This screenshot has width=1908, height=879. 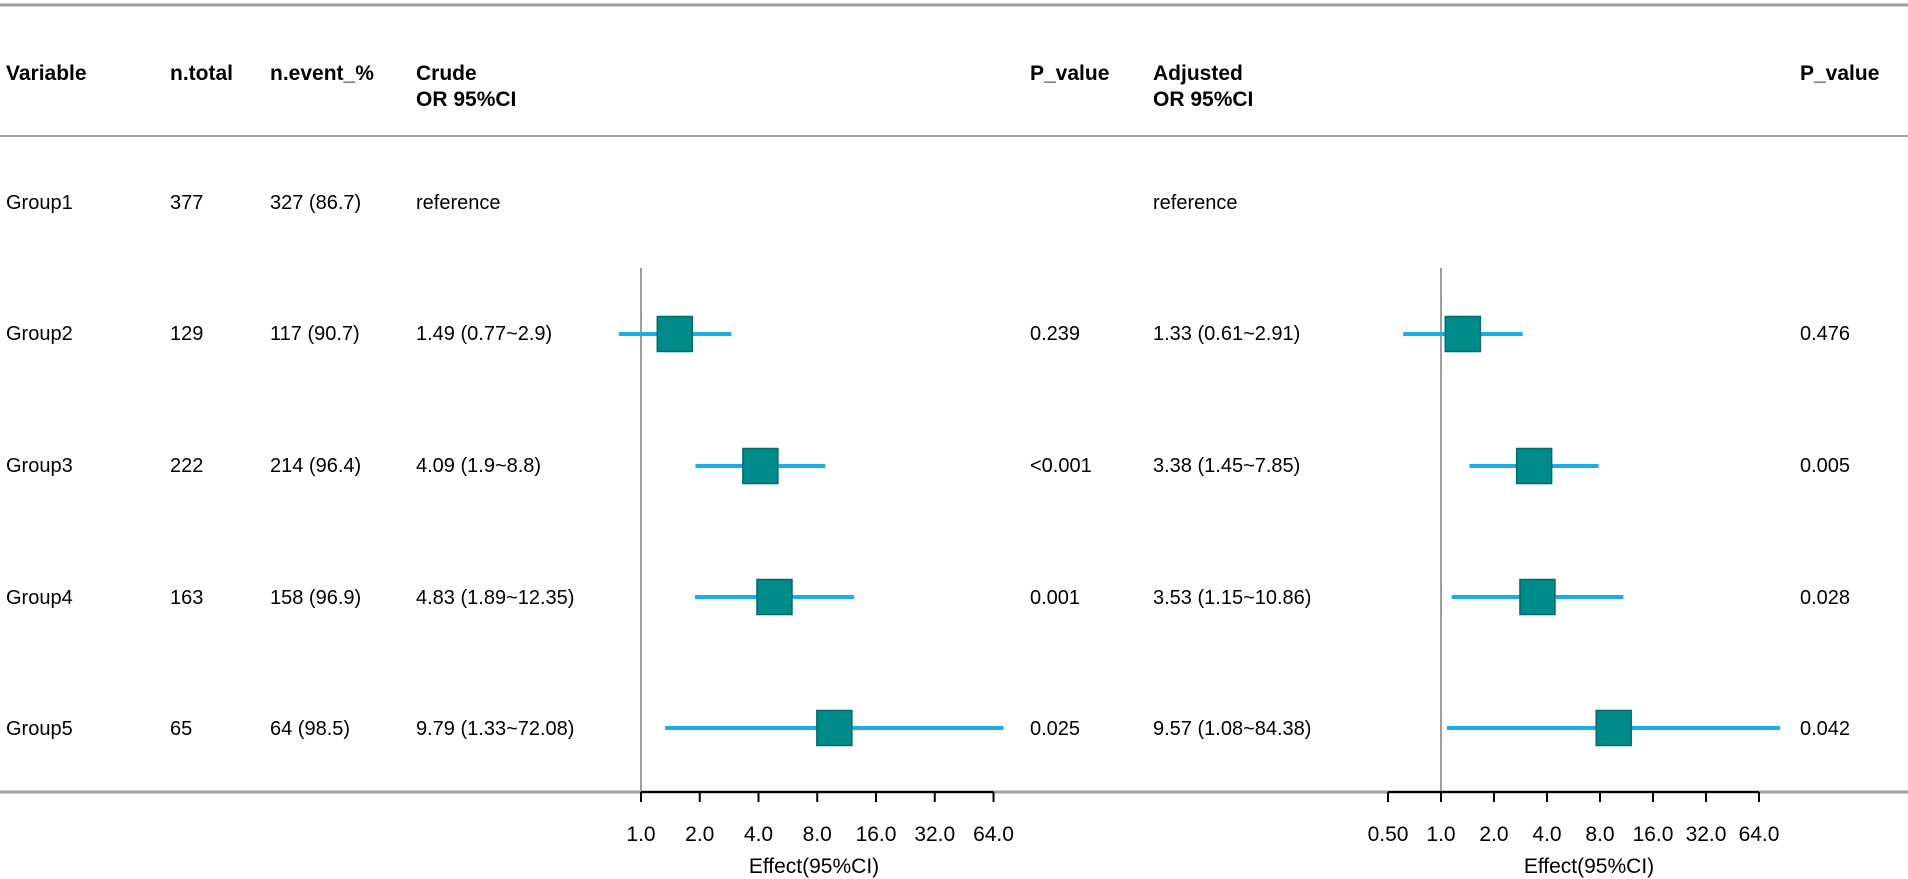 What do you see at coordinates (315, 203) in the screenshot?
I see `row-n-event: 327 (86.7)` at bounding box center [315, 203].